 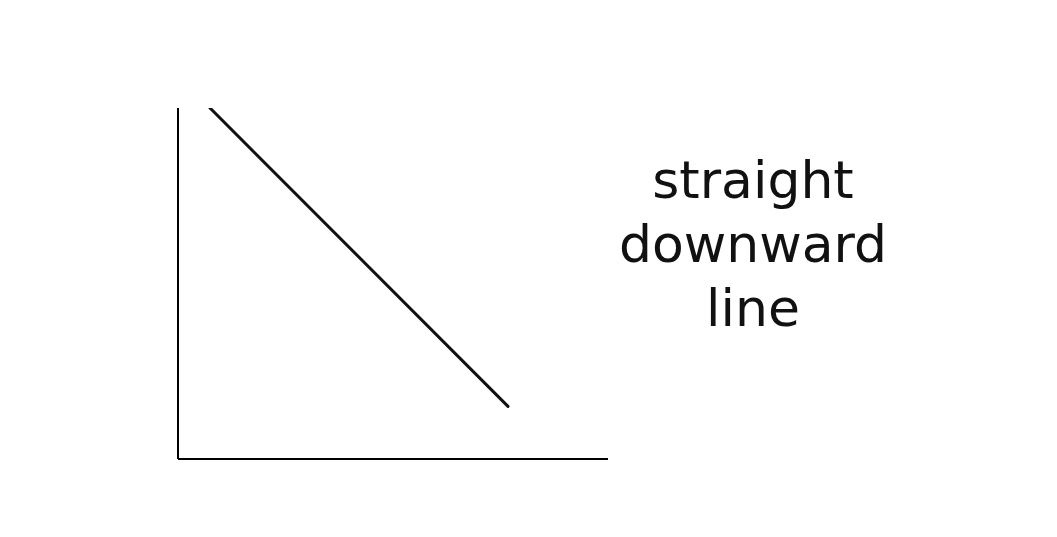 I want to click on text: straight downward line, so click(x=753, y=244).